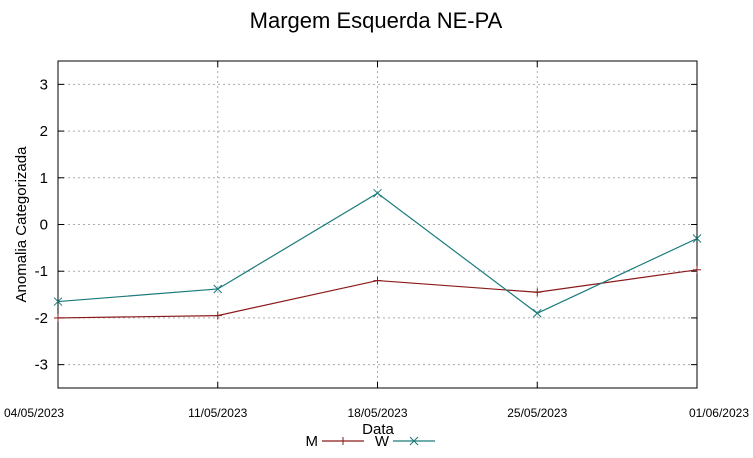 The height and width of the screenshot is (458, 753). What do you see at coordinates (377, 413) in the screenshot?
I see `x-tick-label: 18/05/2023` at bounding box center [377, 413].